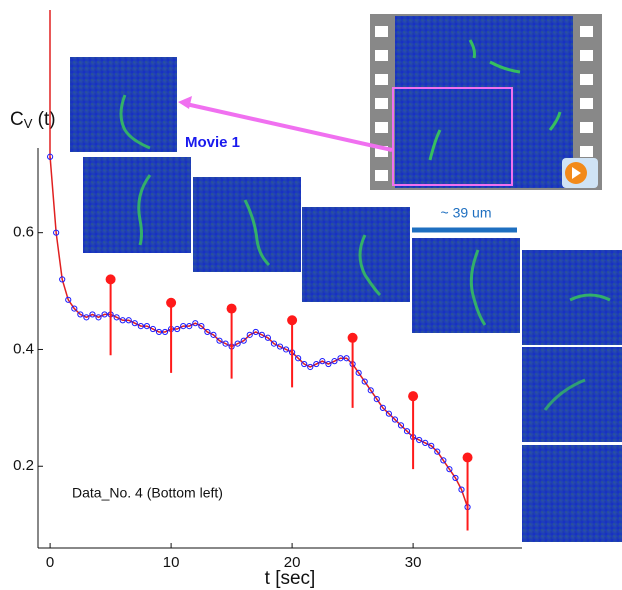  I want to click on zoom-box, so click(452, 136).